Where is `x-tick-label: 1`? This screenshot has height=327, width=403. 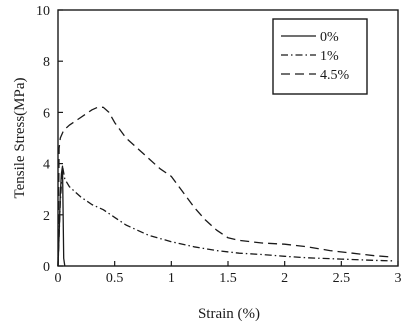 x-tick-label: 1 is located at coordinates (171, 278).